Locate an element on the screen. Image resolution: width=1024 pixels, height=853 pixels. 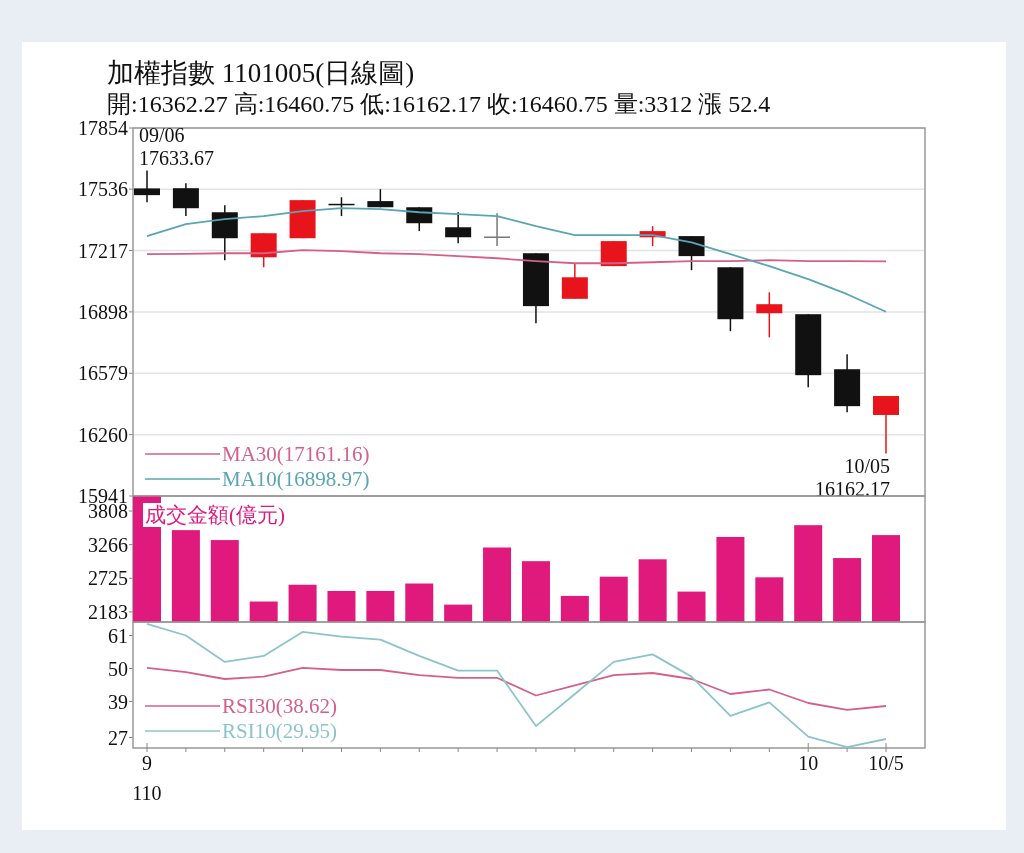
y-tick-label: 16898 is located at coordinates (103, 311).